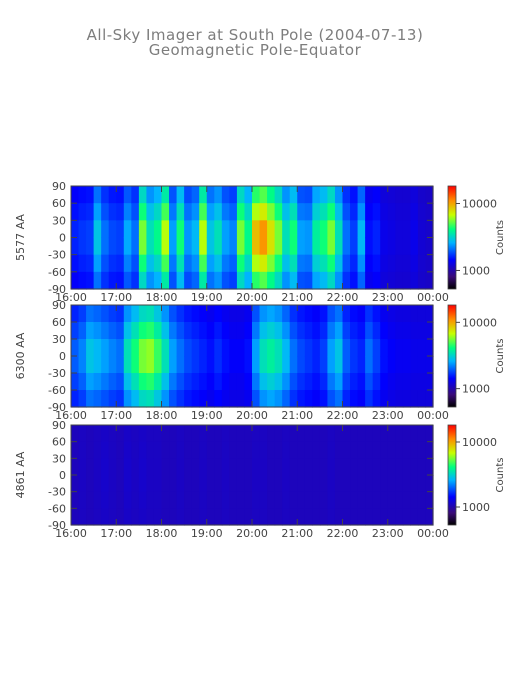 This screenshot has width=510, height=680. I want to click on x-tick-label: 16:00, so click(71, 533).